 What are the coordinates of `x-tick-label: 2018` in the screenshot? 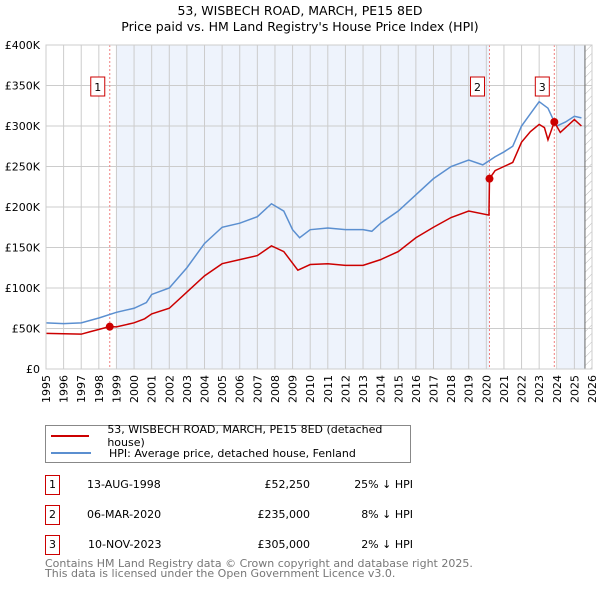 It's located at (451, 389).